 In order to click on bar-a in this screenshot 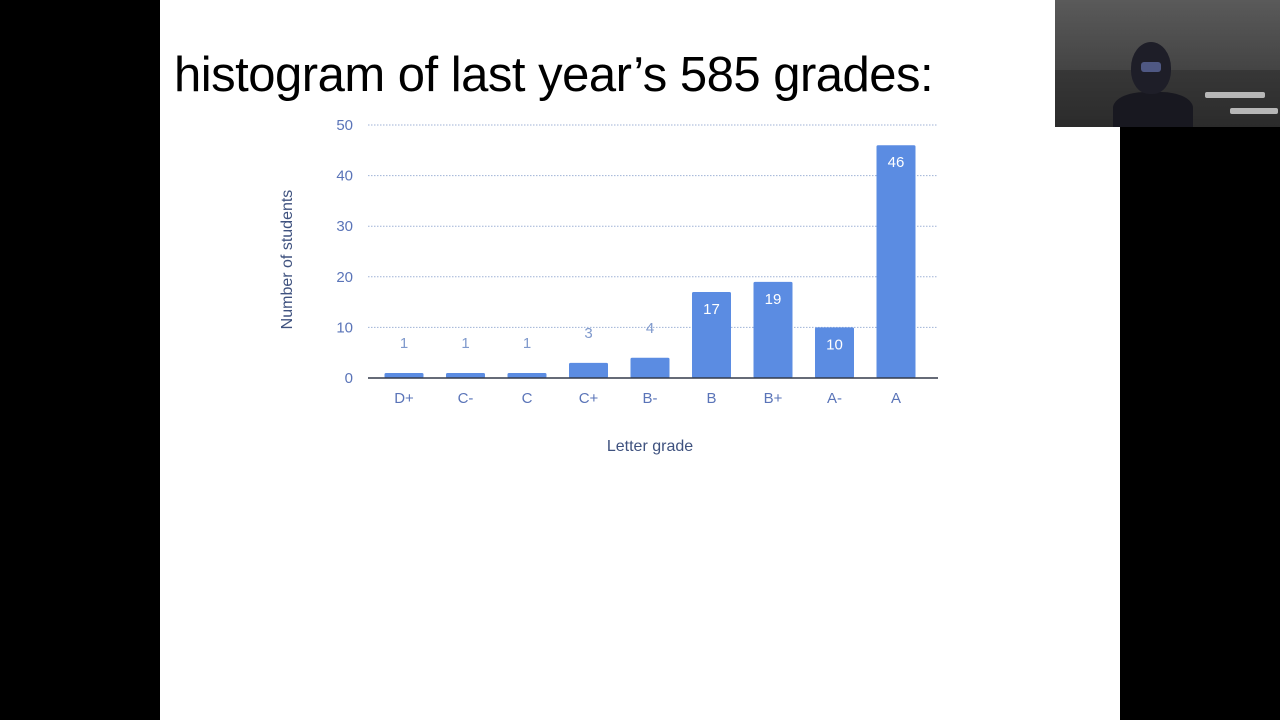, I will do `click(896, 261)`.